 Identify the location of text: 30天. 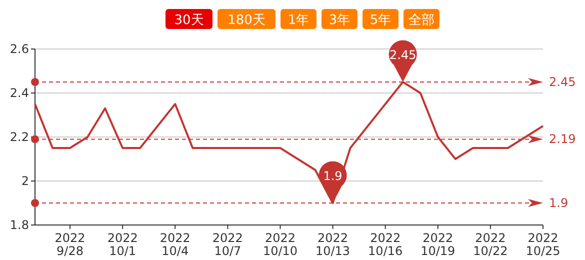
(189, 20).